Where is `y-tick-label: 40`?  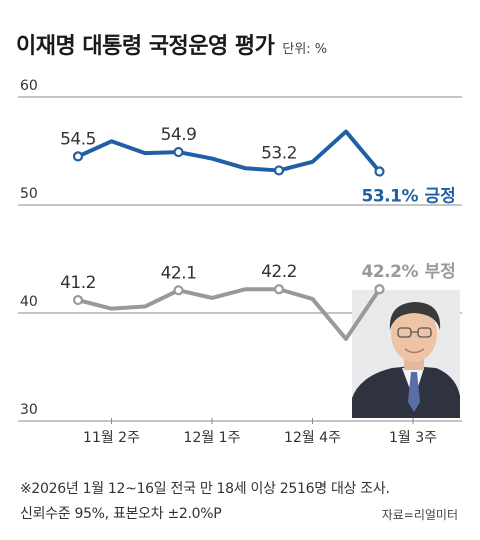 y-tick-label: 40 is located at coordinates (29, 302).